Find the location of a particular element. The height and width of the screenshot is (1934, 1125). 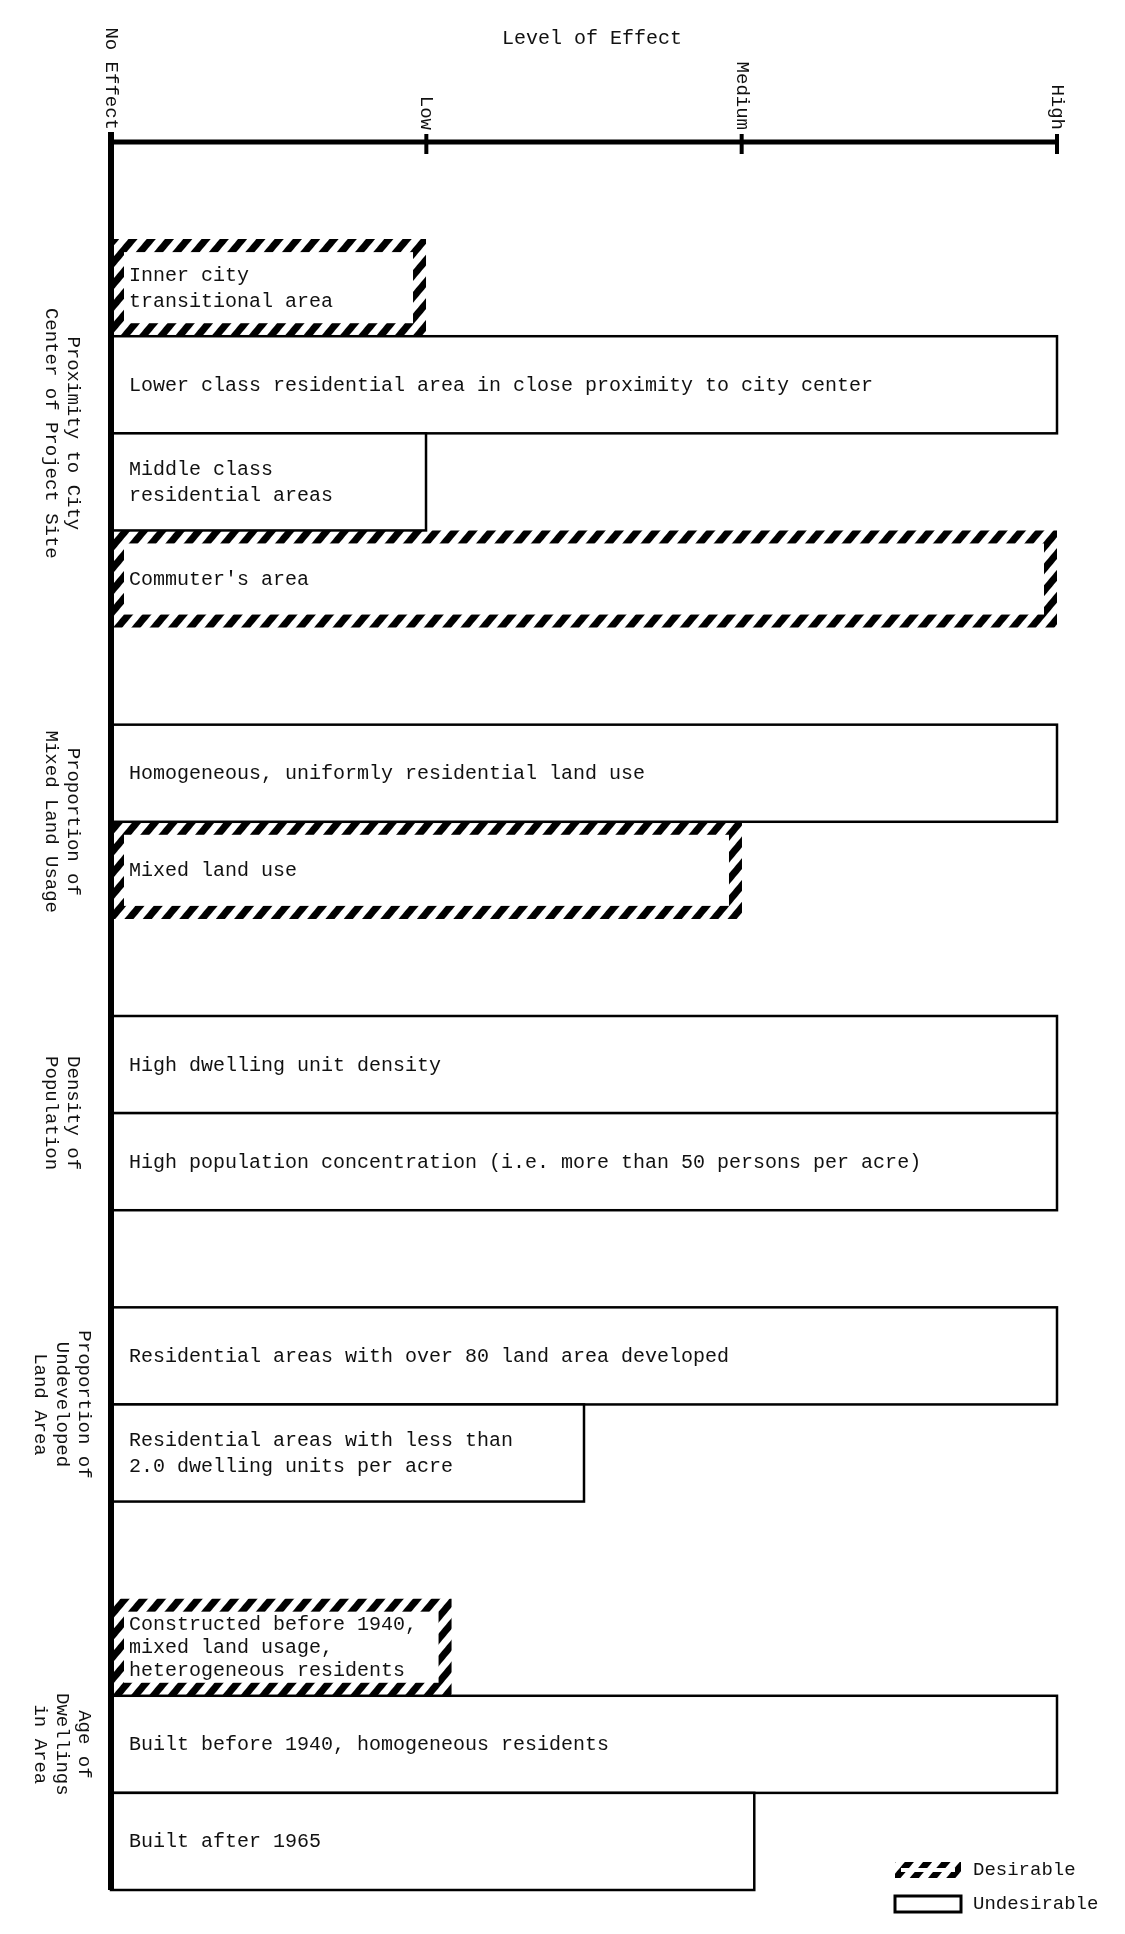

text: Medium is located at coordinates (741, 95).